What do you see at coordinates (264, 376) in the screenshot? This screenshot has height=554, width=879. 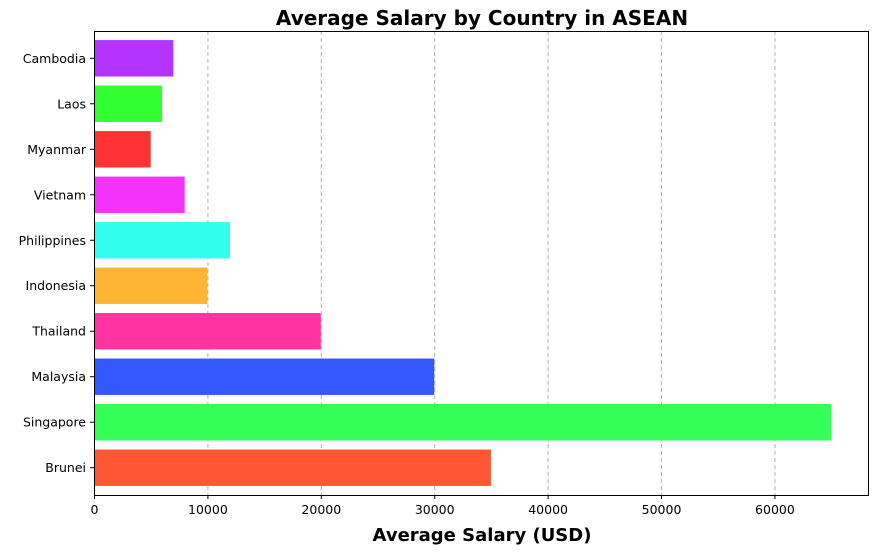 I see `bar-malaysia` at bounding box center [264, 376].